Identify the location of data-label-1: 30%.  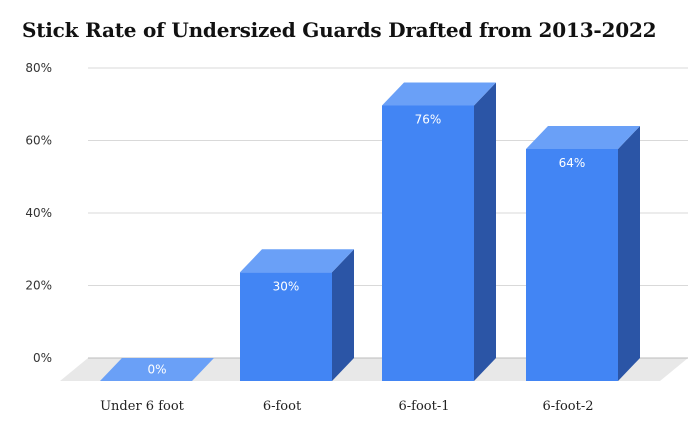
(286, 286).